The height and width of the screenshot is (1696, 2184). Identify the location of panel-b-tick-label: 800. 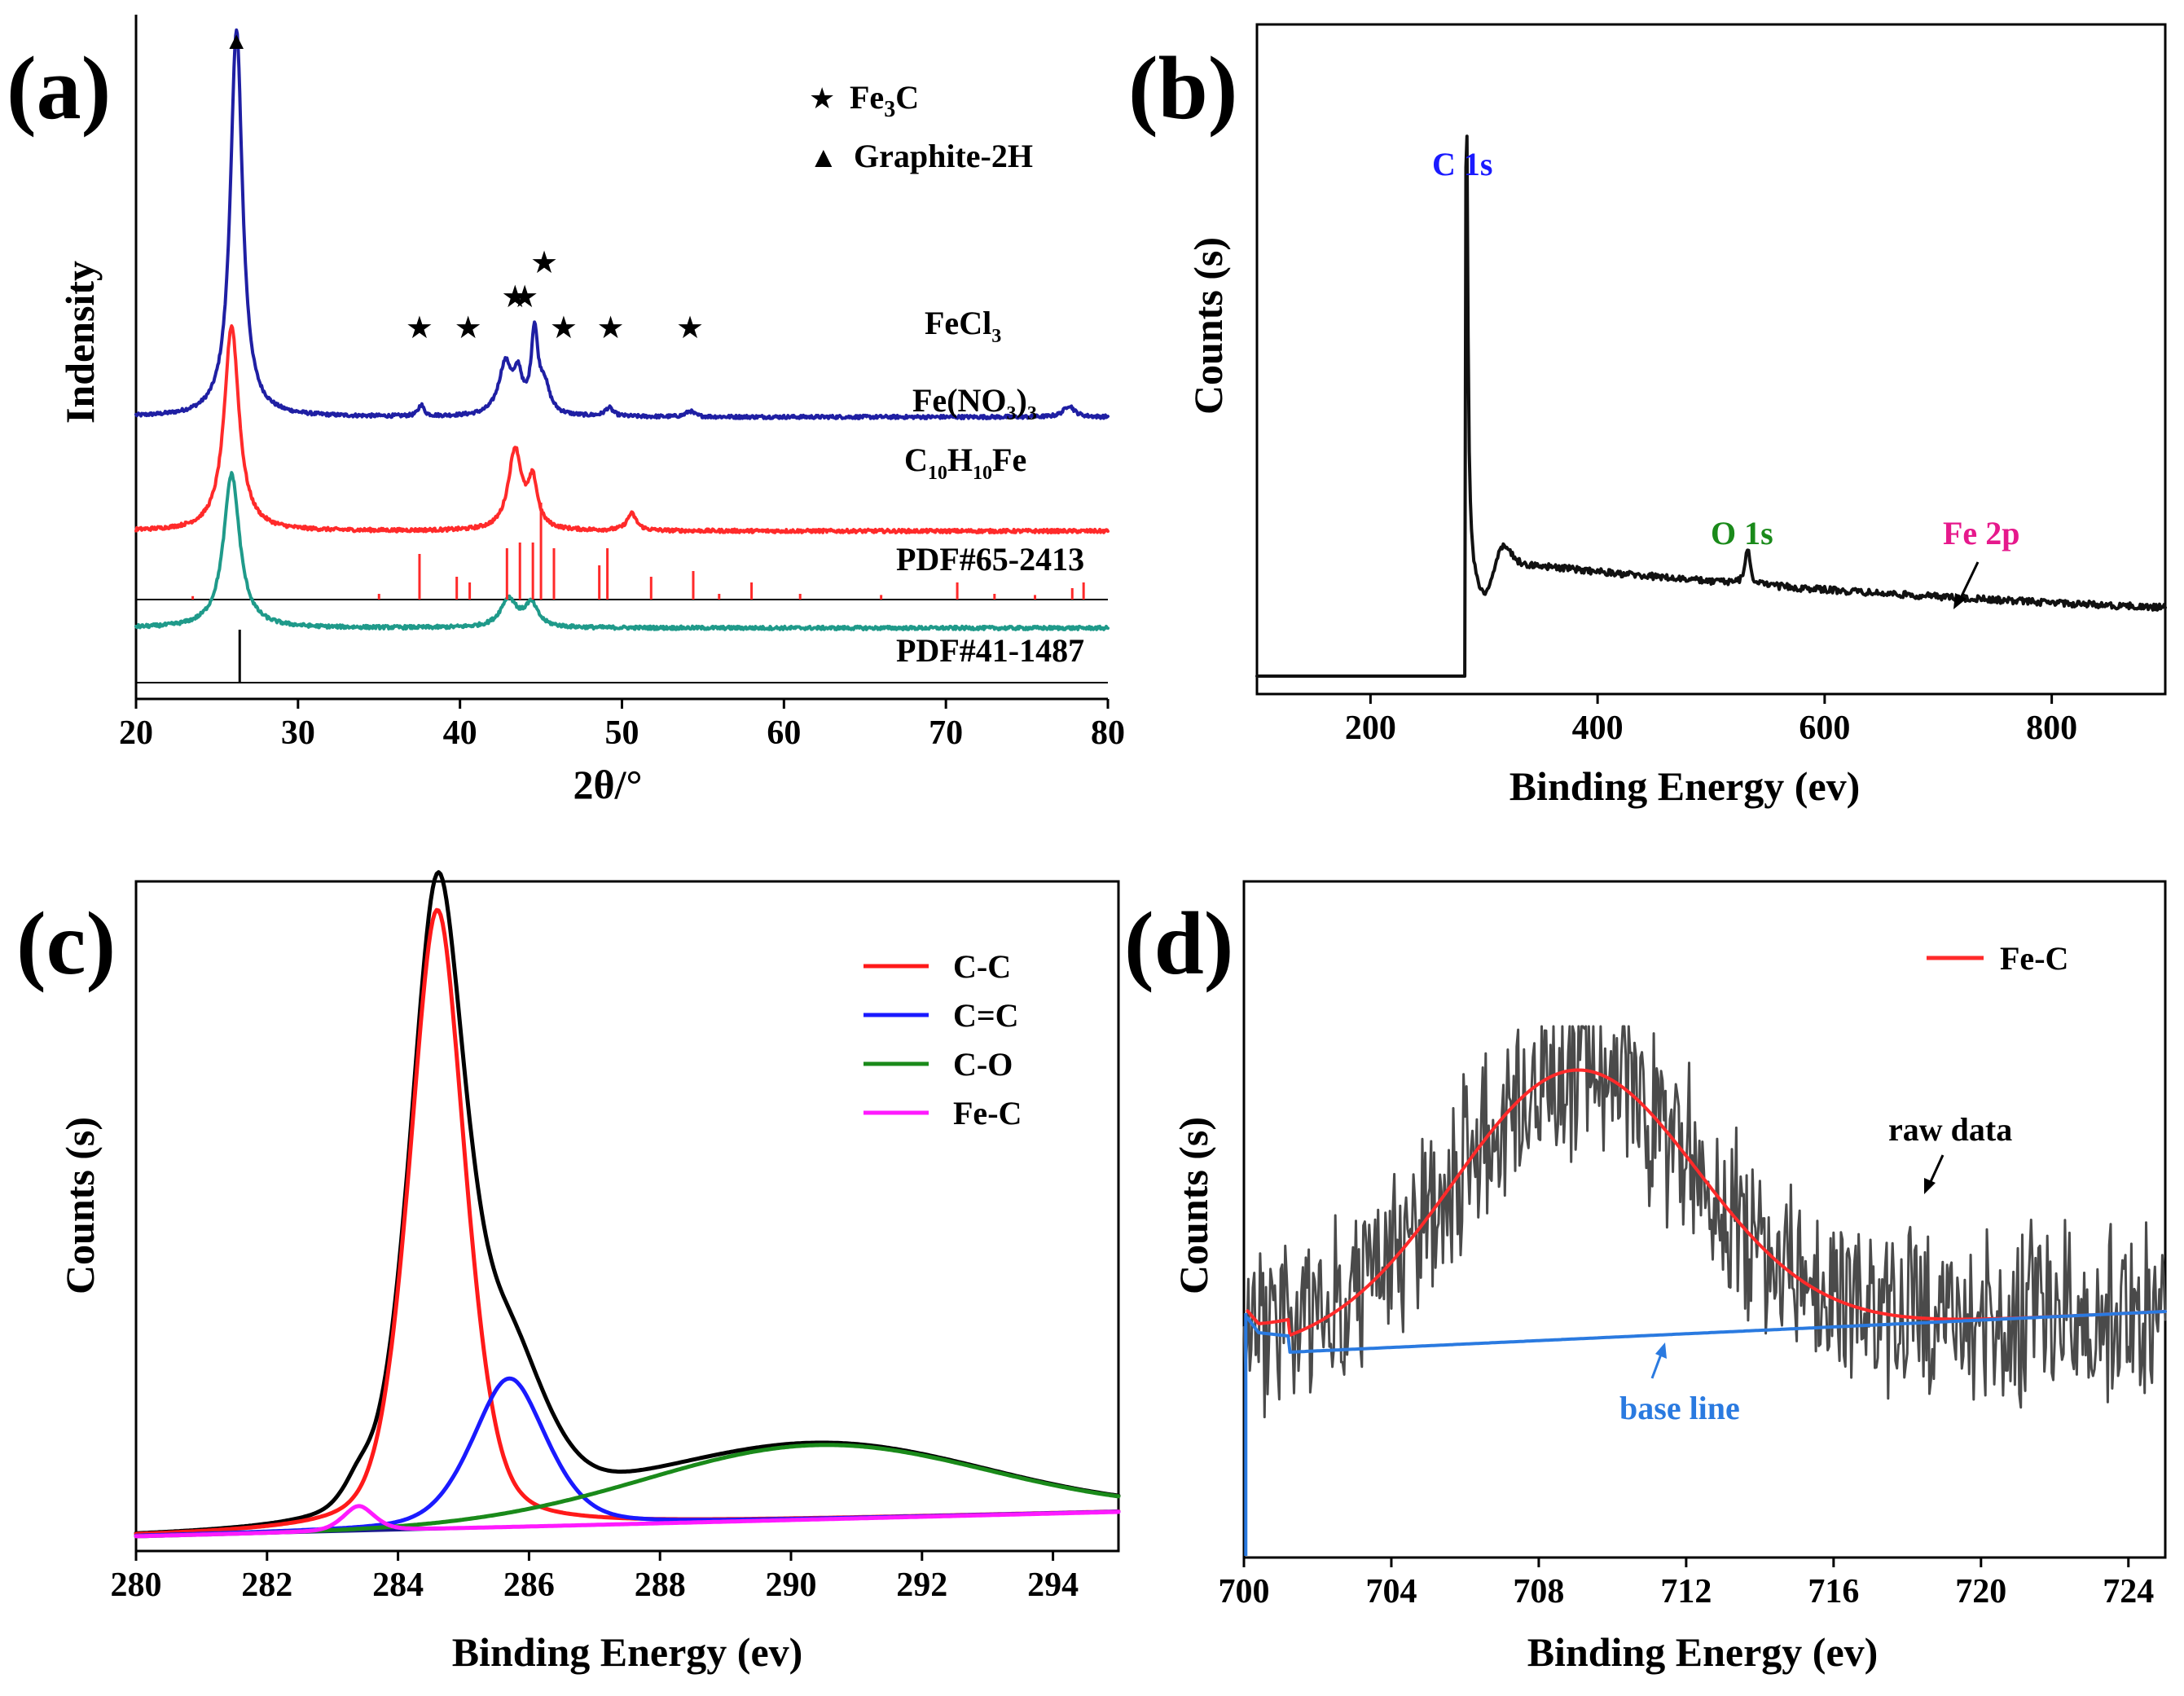
(2051, 728).